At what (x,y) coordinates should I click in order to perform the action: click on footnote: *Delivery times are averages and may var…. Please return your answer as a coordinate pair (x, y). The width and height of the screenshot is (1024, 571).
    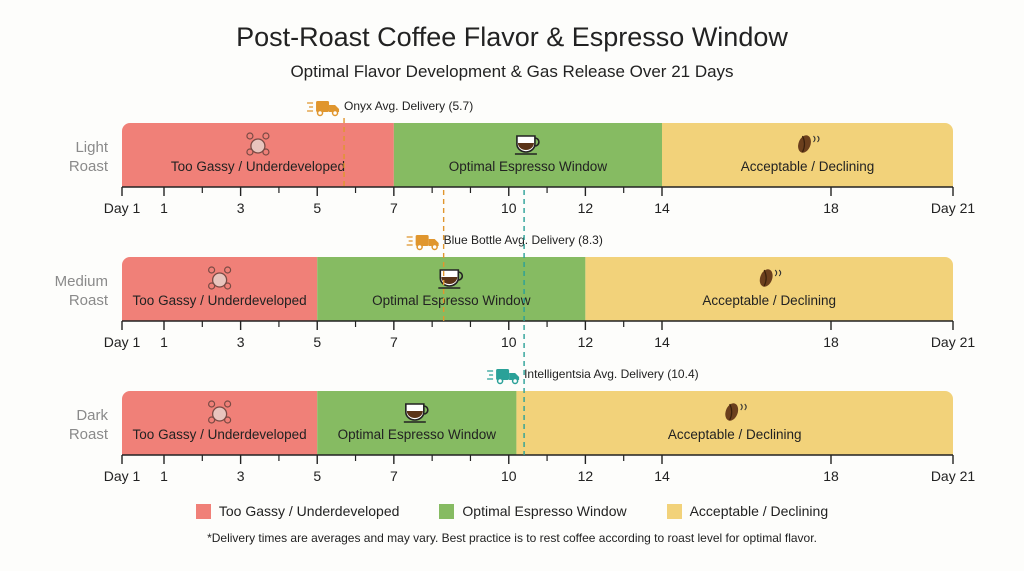
    Looking at the image, I should click on (512, 538).